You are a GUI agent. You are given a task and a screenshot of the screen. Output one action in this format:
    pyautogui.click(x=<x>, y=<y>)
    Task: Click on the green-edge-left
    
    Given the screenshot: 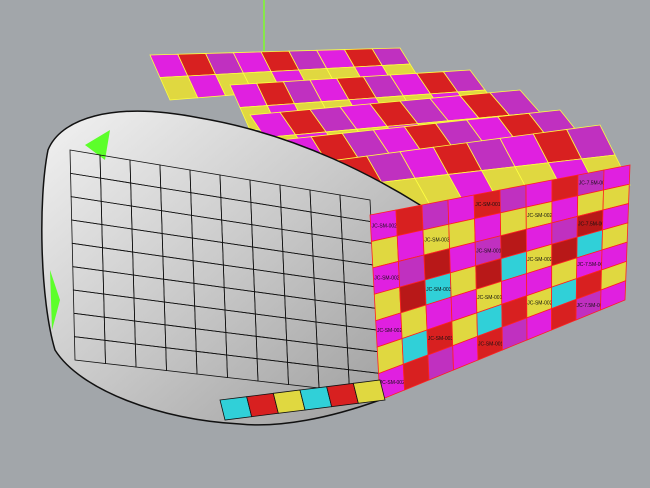 What is the action you would take?
    pyautogui.click(x=55, y=300)
    